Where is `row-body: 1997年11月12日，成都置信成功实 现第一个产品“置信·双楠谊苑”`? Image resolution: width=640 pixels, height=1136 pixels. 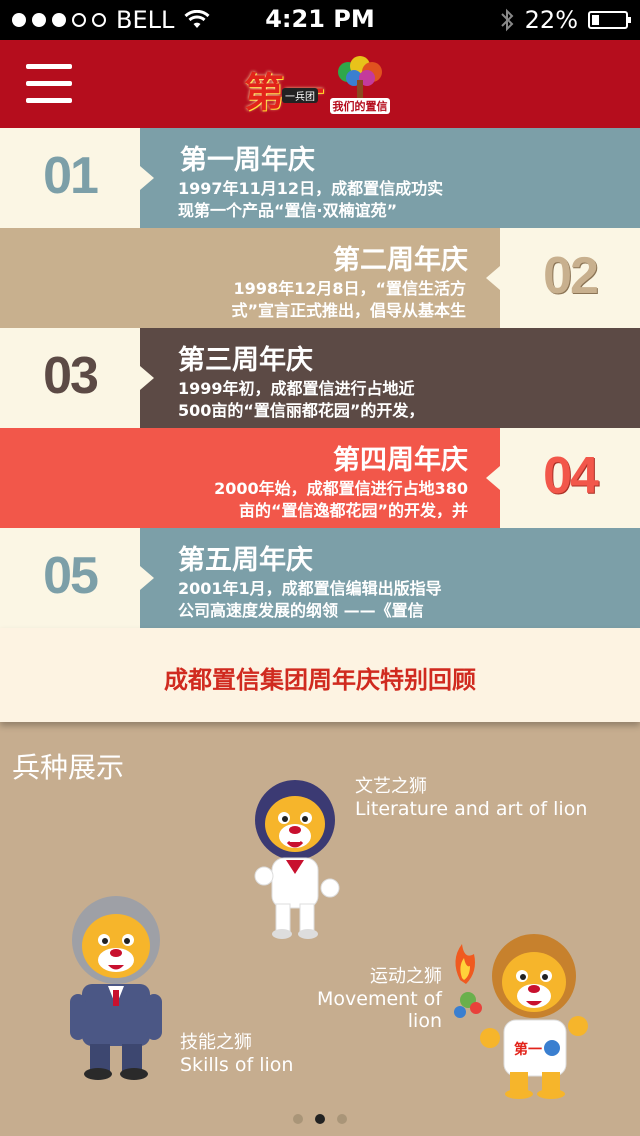
row-body: 1997年11月12日，成都置信成功实 现第一个产品“置信·双楠谊苑” is located at coordinates (328, 200).